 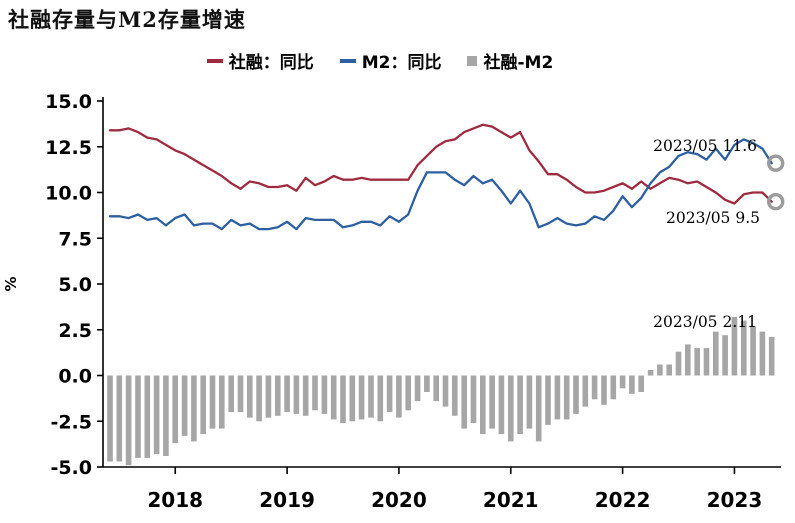 I want to click on chart-legend: 社融：同比 M2：同比 社融-M2, so click(x=380, y=60).